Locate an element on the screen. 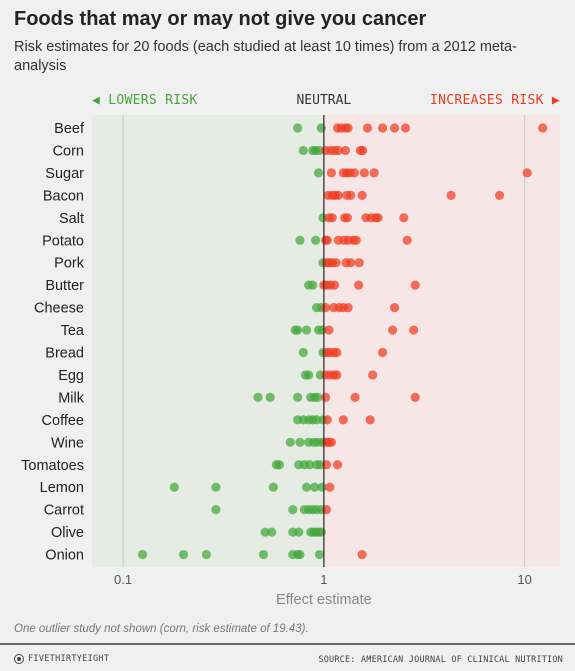  category-label: Onion is located at coordinates (64, 556).